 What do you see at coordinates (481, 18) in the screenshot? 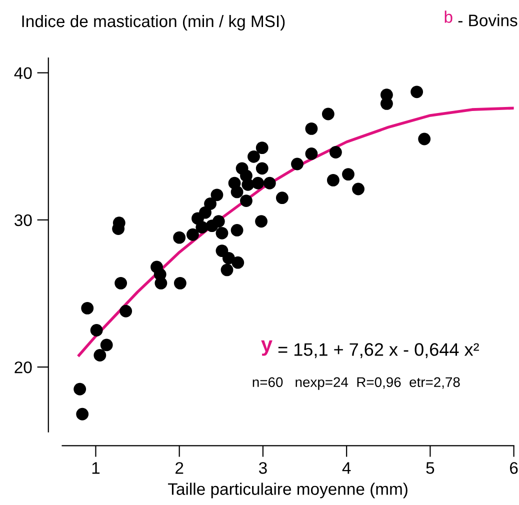
I see `text: b - Bovins` at bounding box center [481, 18].